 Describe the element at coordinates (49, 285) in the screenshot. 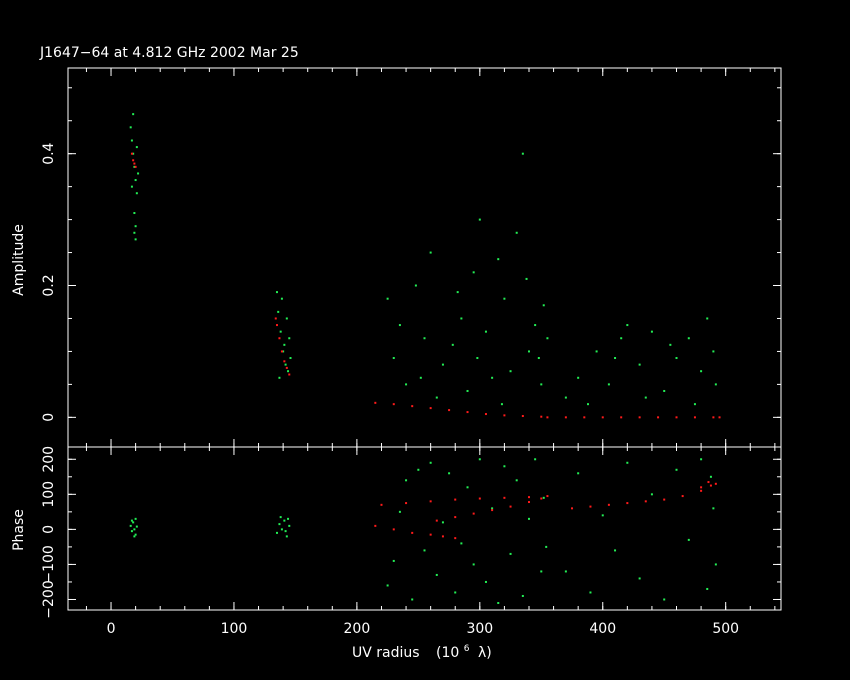

I see `amplitude-tick-label: 0.2` at that location.